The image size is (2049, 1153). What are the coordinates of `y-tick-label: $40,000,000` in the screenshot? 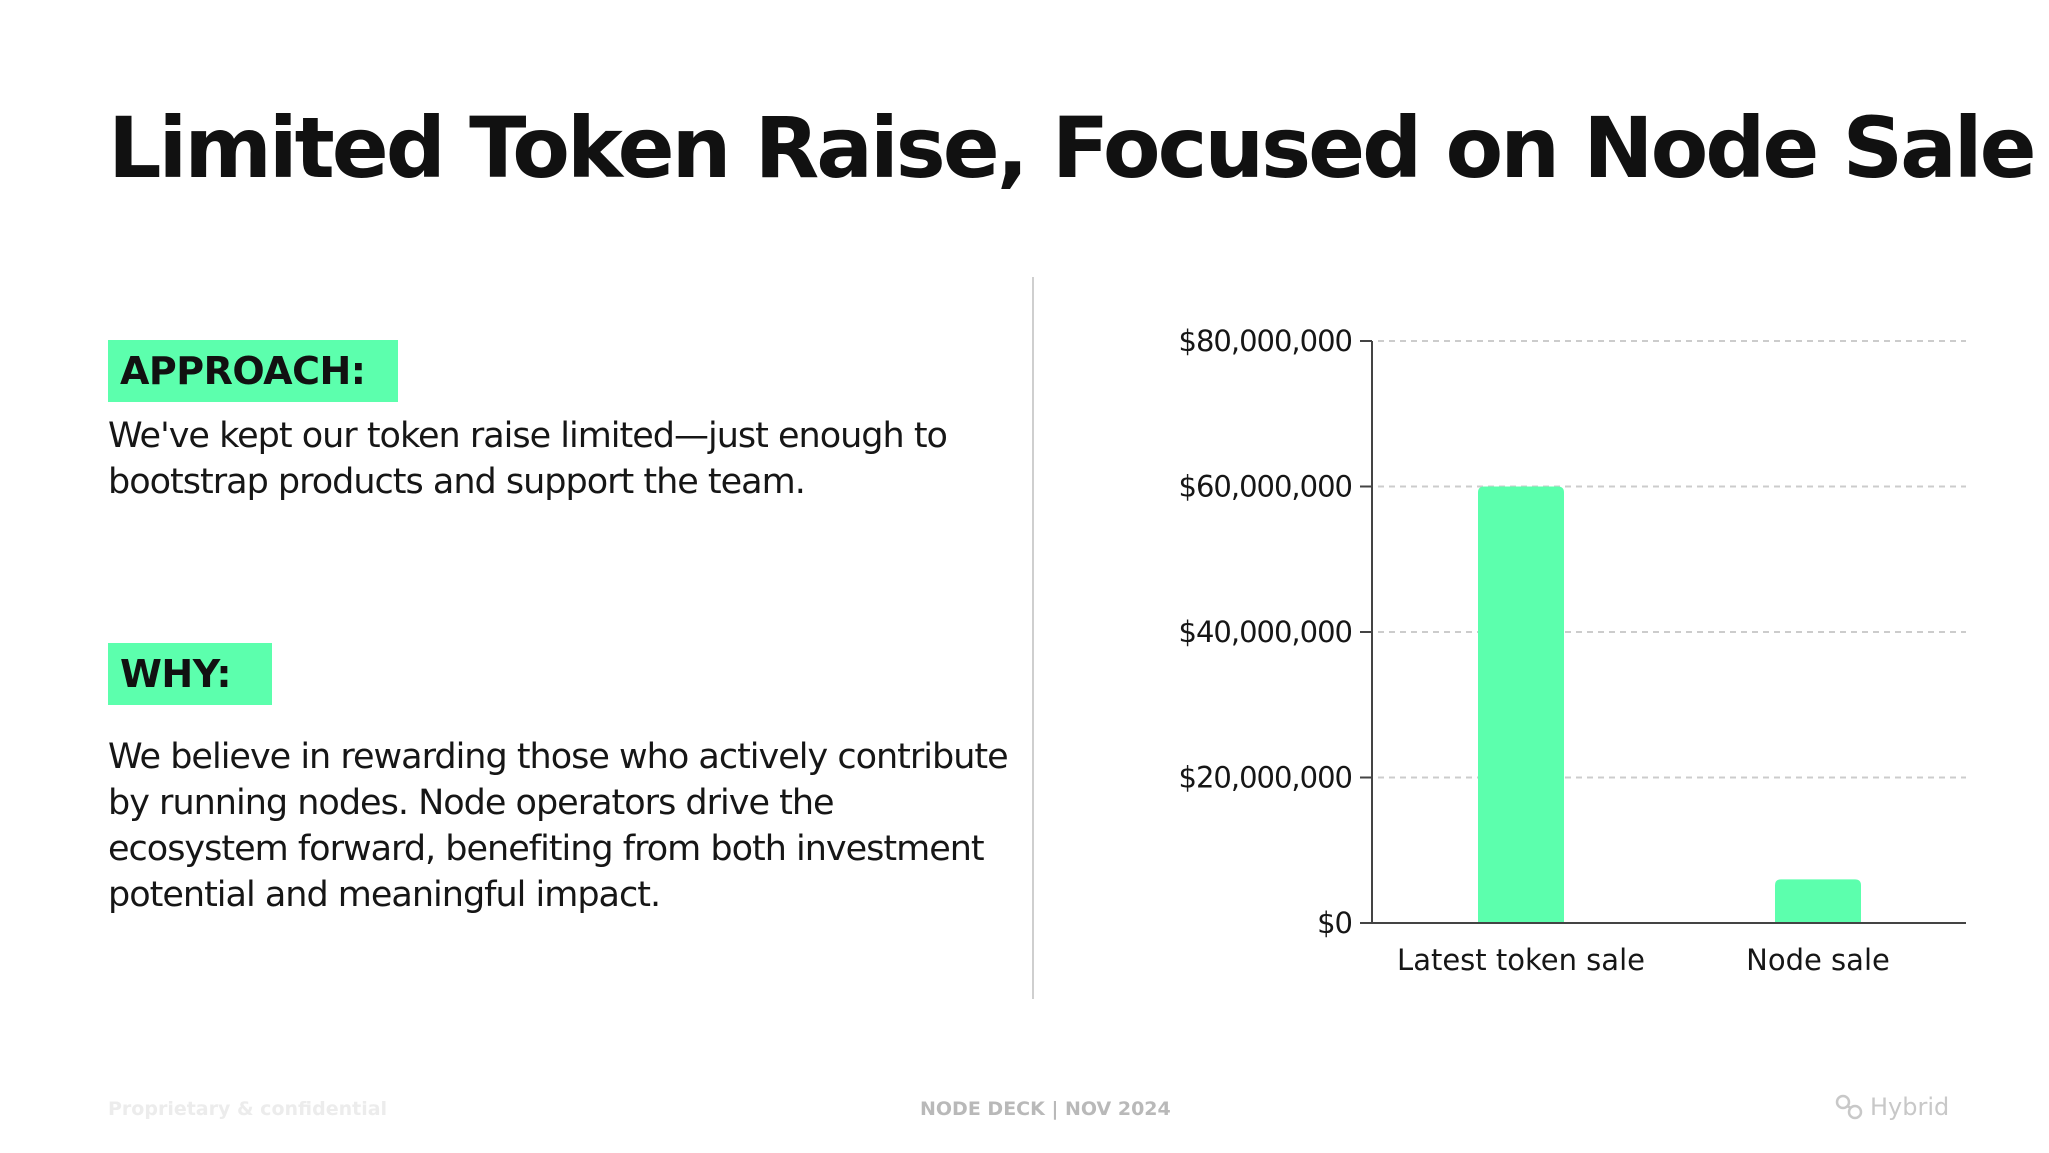 It's located at (1266, 632).